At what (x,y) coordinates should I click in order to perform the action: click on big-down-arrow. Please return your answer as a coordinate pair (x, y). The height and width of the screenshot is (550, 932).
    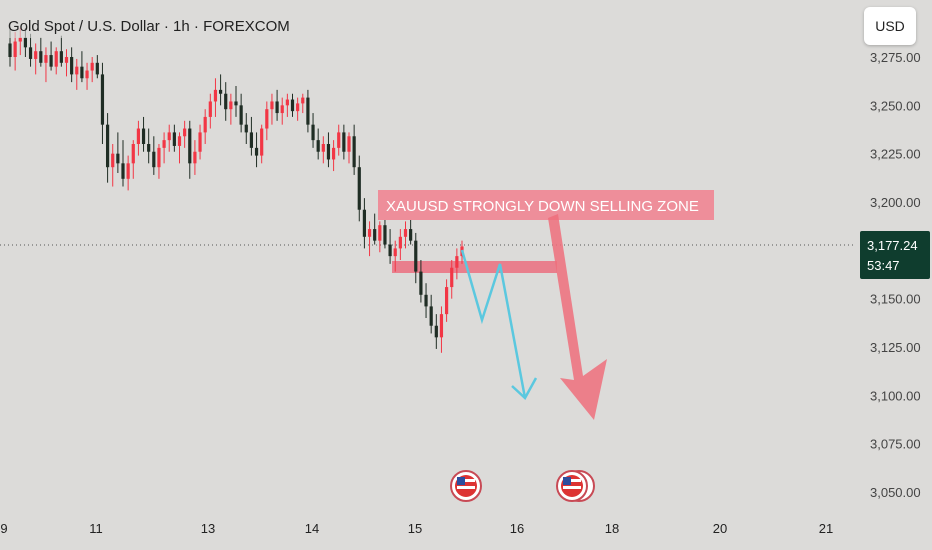
    Looking at the image, I should click on (577, 317).